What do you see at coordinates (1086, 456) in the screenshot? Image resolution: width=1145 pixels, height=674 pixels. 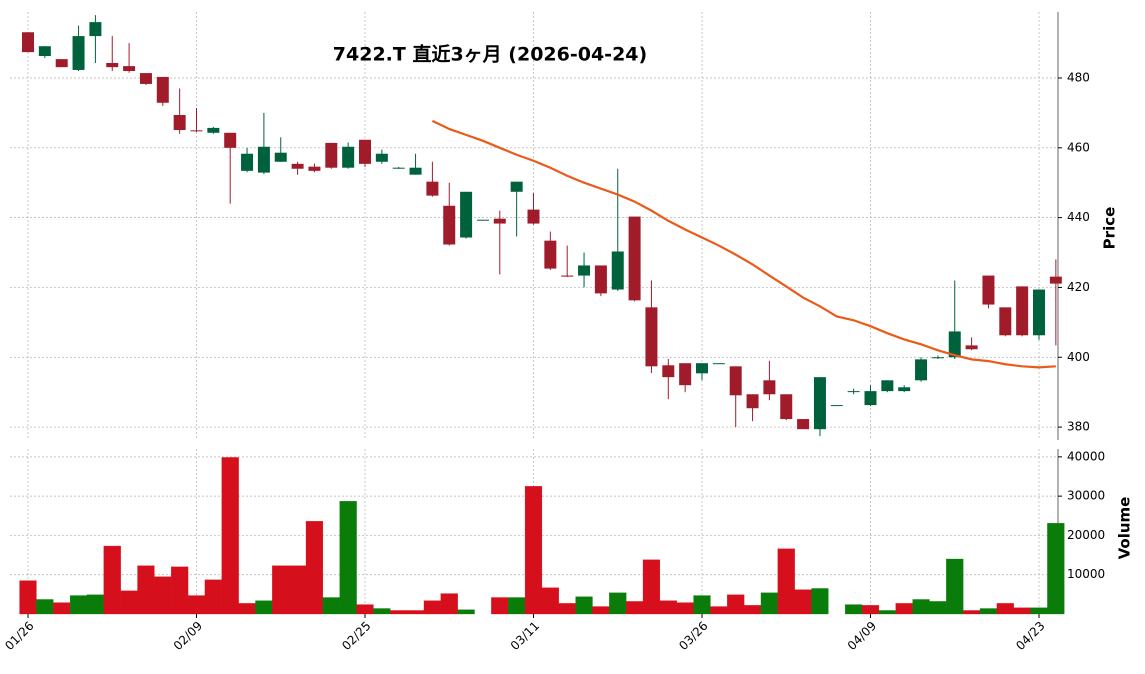 I see `volume-tick-label: 40000` at bounding box center [1086, 456].